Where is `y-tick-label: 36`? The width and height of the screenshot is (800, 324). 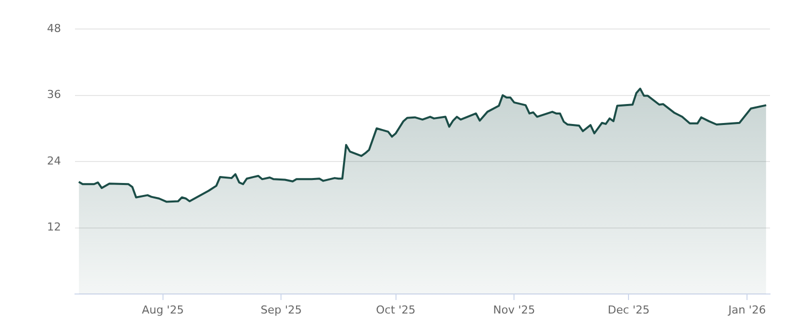 y-tick-label: 36 is located at coordinates (54, 95).